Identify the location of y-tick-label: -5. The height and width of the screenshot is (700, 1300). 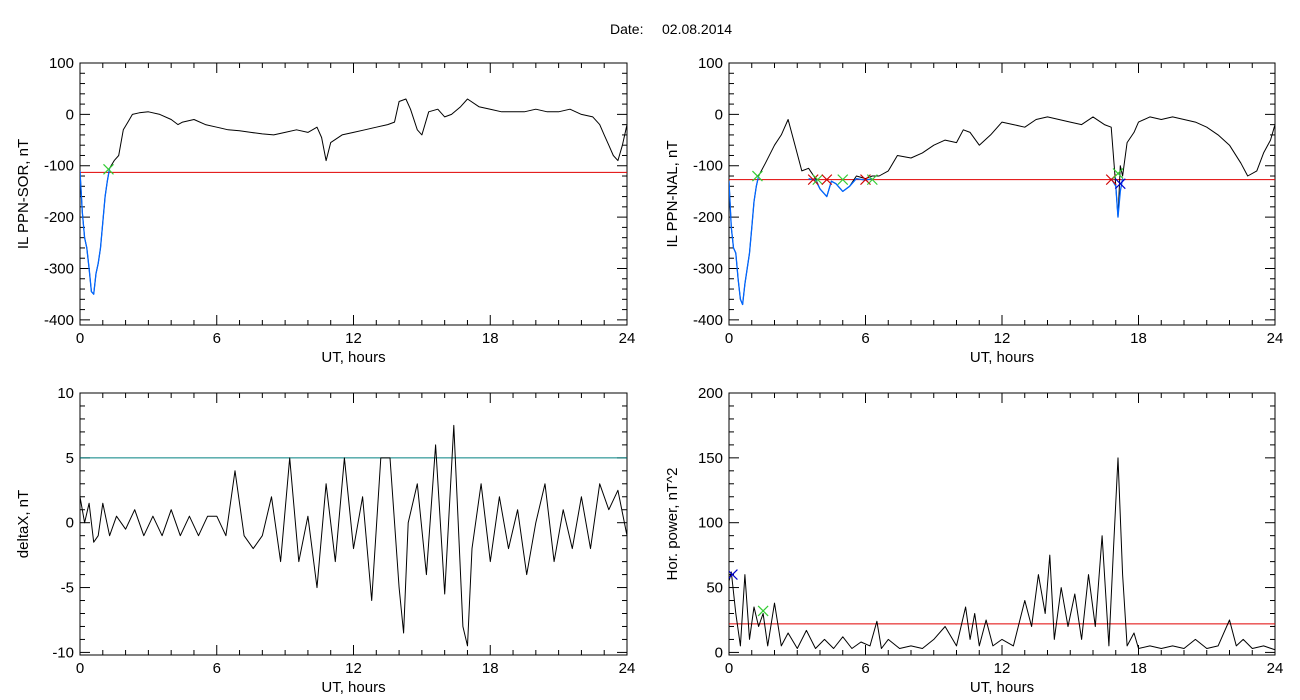
(67, 588).